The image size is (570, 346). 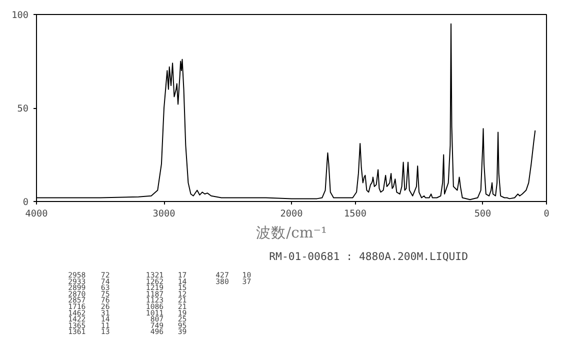 What do you see at coordinates (483, 214) in the screenshot?
I see `x-tick-label: 500` at bounding box center [483, 214].